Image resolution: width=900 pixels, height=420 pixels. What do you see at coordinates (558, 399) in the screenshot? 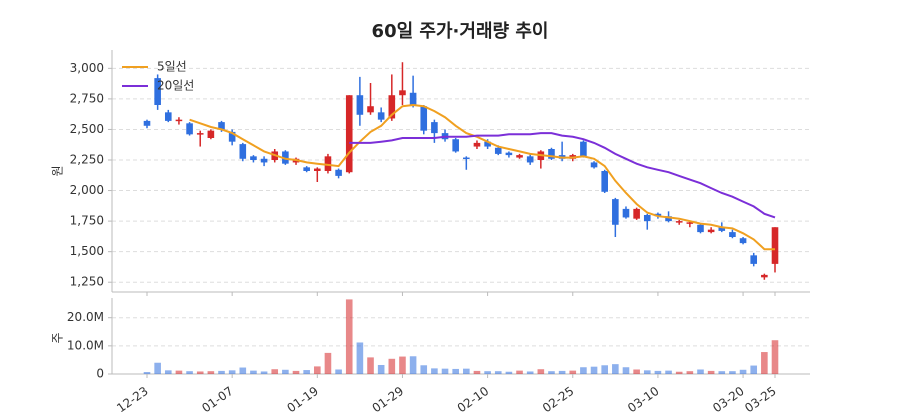
I see `x-tick-label: 02-25` at bounding box center [558, 399].